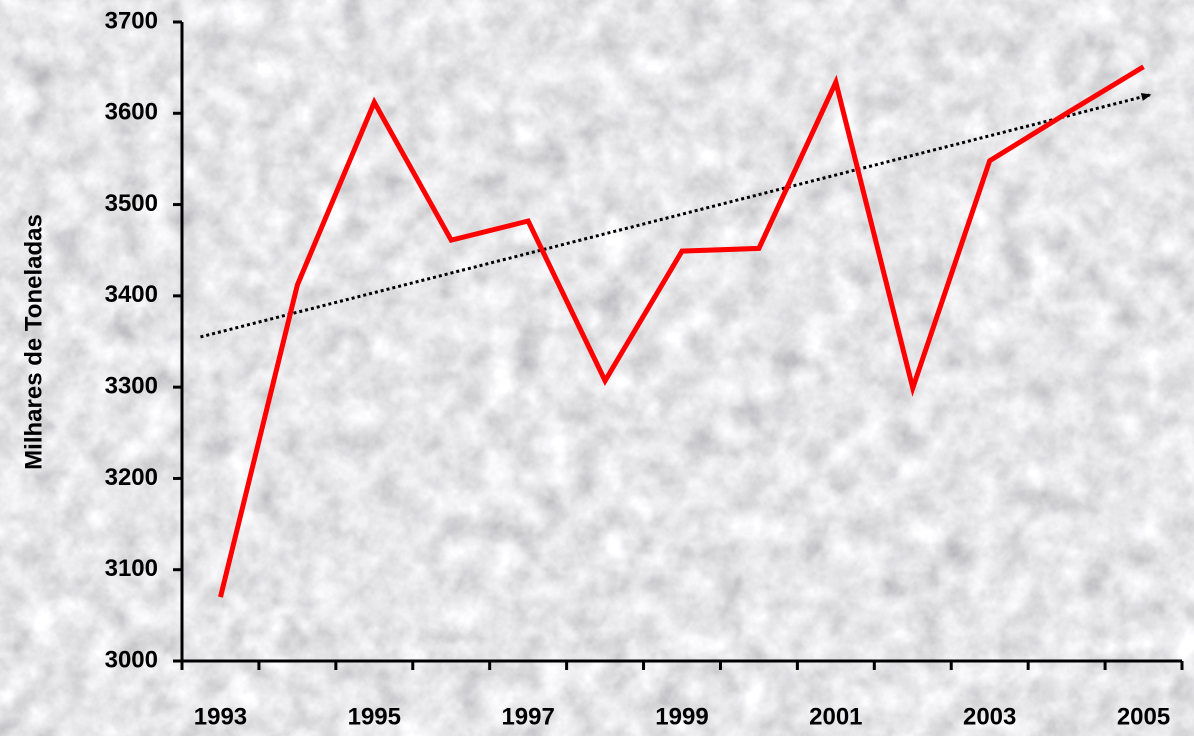  What do you see at coordinates (374, 716) in the screenshot?
I see `x-tick-label: 1995` at bounding box center [374, 716].